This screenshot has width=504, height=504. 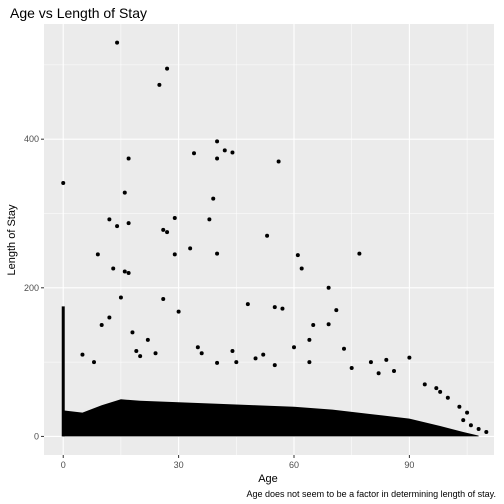 What do you see at coordinates (237, 462) in the screenshot?
I see `x-axis-ticks: 0 30 60 90` at bounding box center [237, 462].